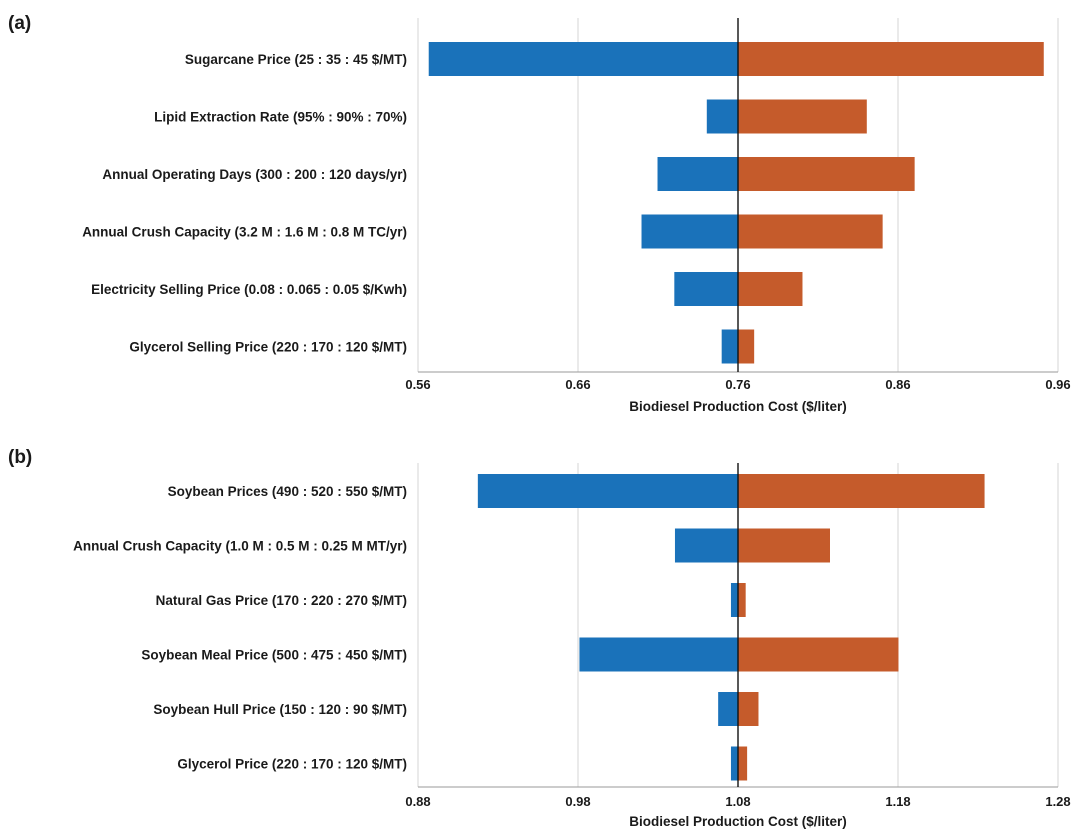  What do you see at coordinates (296, 59) in the screenshot?
I see `category-label: Sugarcane Price (25 : 35 : 45 $/MT)` at bounding box center [296, 59].